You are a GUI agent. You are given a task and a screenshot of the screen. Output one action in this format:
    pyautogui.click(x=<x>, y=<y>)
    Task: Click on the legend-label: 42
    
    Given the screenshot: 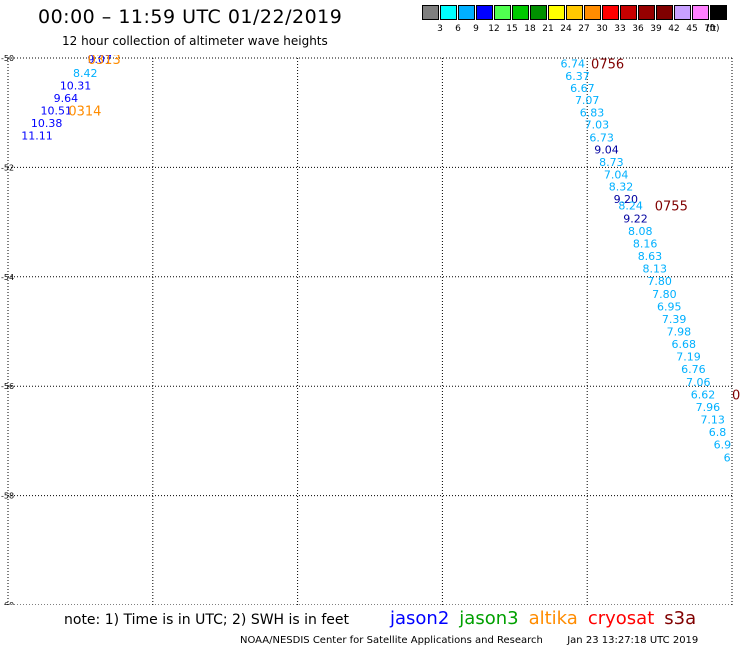 What is the action you would take?
    pyautogui.click(x=674, y=29)
    